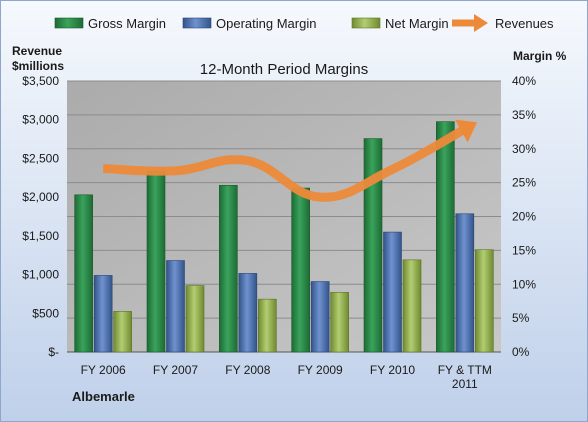 The width and height of the screenshot is (588, 422). Describe the element at coordinates (392, 370) in the screenshot. I see `category-label: FY 2010` at that location.